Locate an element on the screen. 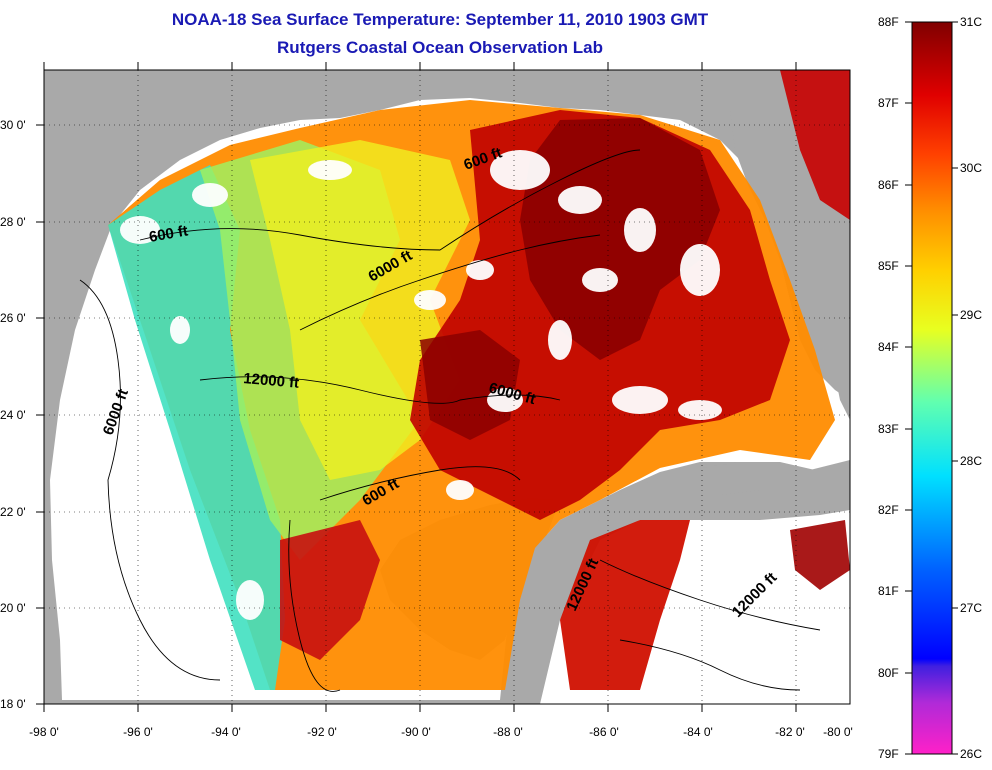 The height and width of the screenshot is (770, 992). x-tick-label: -94 0' is located at coordinates (226, 732).